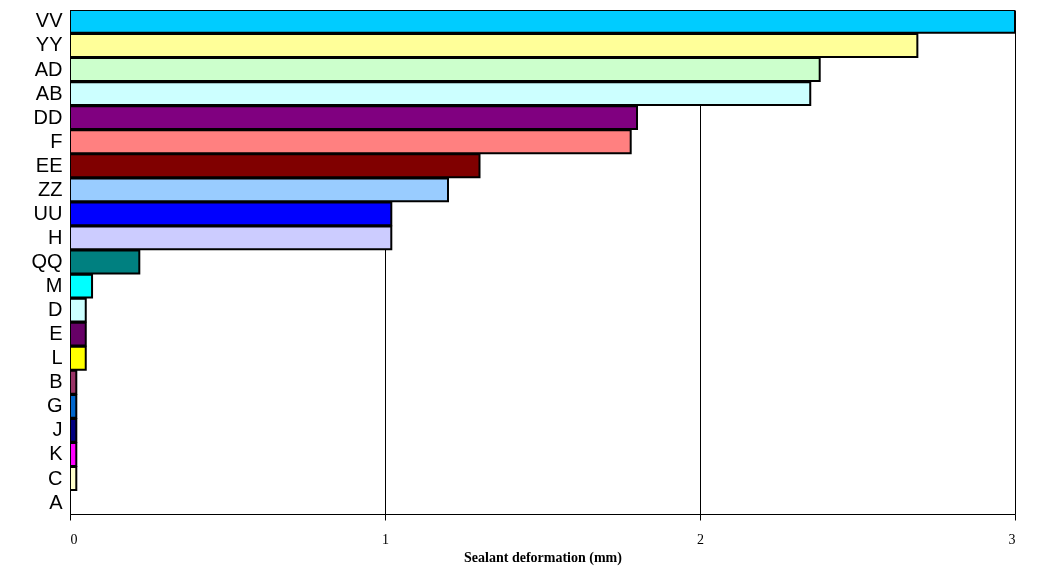 Image resolution: width=1050 pixels, height=586 pixels. Describe the element at coordinates (54, 285) in the screenshot. I see `y-tick-label: M` at that location.